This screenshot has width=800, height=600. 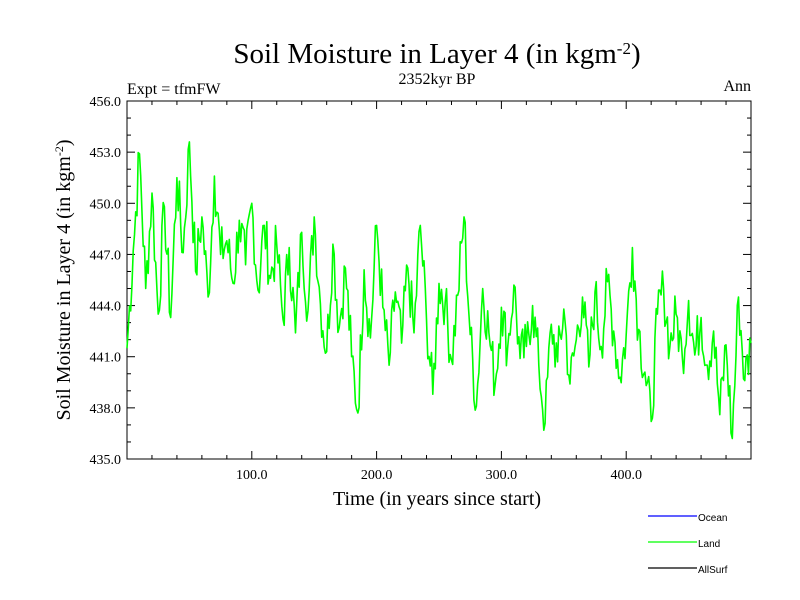 I want to click on y-tick-label: 453.0, so click(x=106, y=153).